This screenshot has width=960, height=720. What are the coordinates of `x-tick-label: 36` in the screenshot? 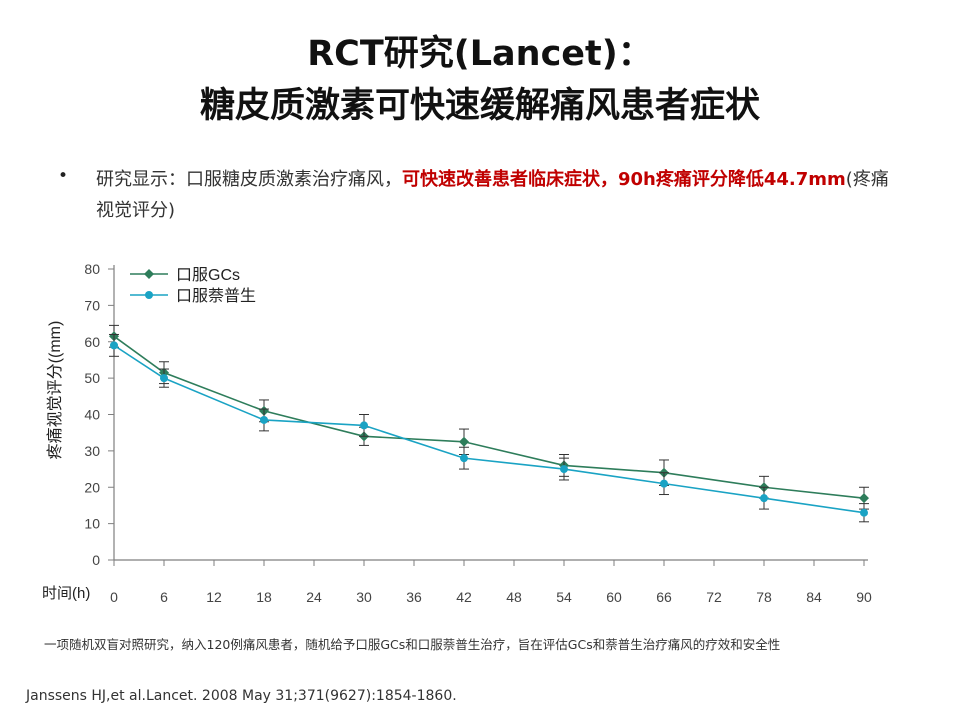 It's located at (414, 597).